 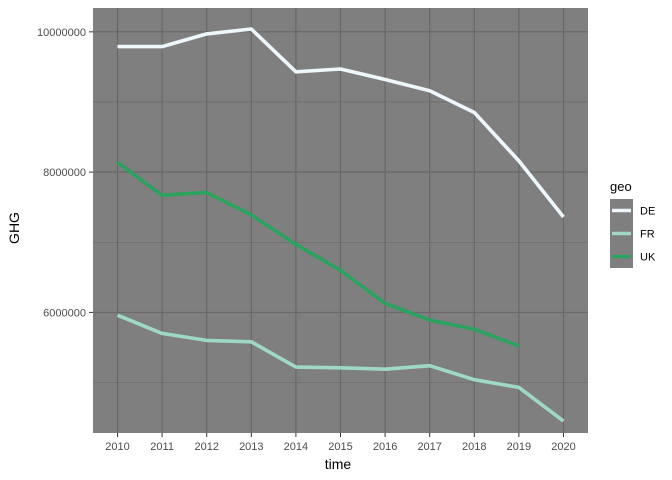 I want to click on x-tick-label: 2011, so click(x=162, y=447).